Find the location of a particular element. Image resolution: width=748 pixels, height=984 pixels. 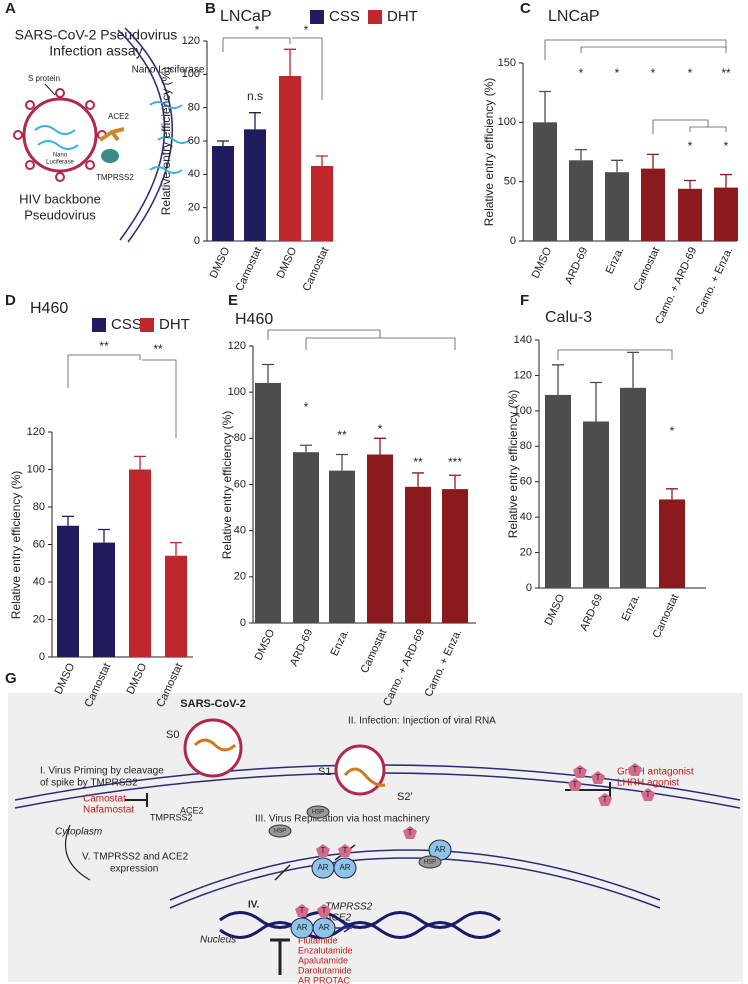

x-tick-label: Camo. + Enza. is located at coordinates (444, 662).